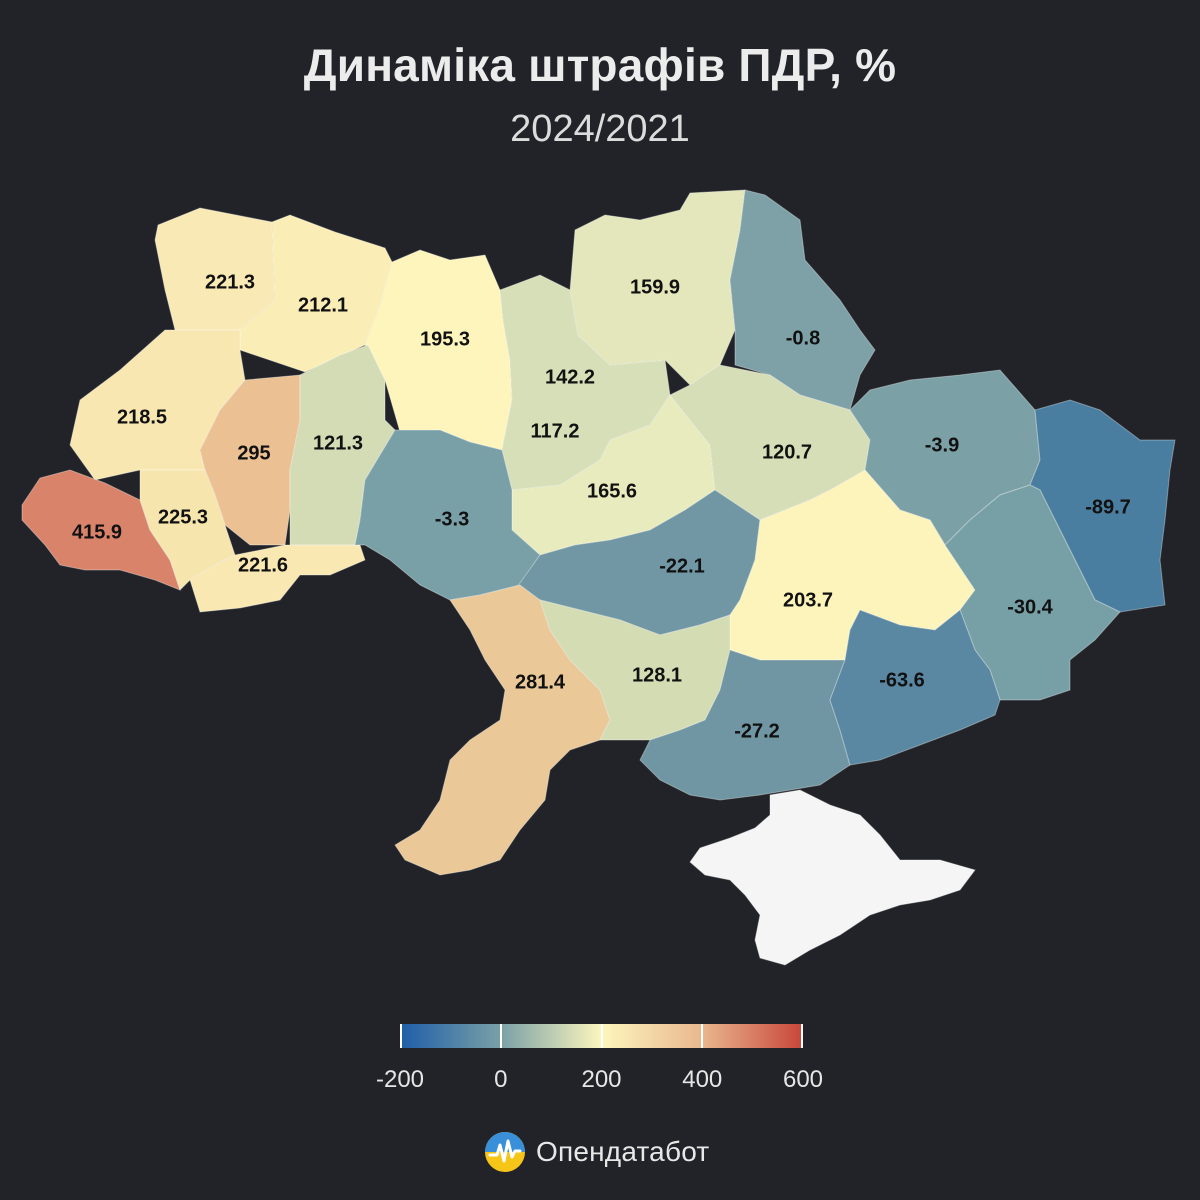 This screenshot has height=1200, width=1200. What do you see at coordinates (657, 675) in the screenshot?
I see `region-label-mykolaiv: 128.1` at bounding box center [657, 675].